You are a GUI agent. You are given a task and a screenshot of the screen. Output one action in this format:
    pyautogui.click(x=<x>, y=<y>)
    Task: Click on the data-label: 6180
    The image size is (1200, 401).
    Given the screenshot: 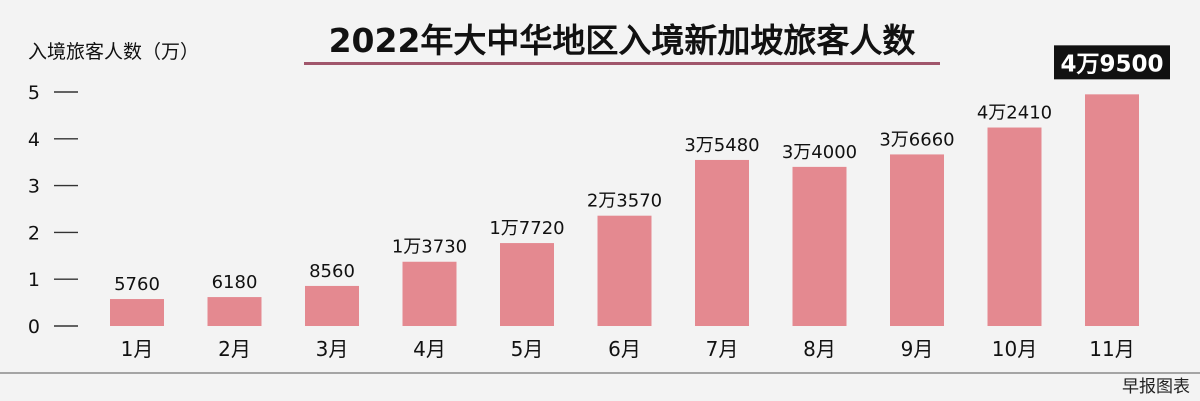 What is the action you would take?
    pyautogui.click(x=235, y=282)
    